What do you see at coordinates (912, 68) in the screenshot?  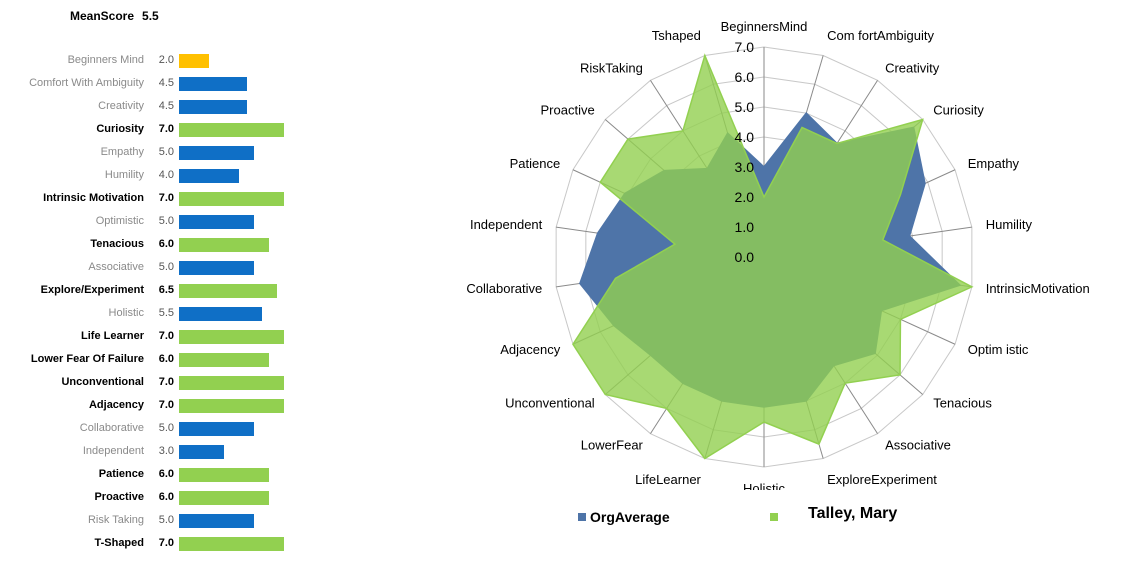 I see `radar-axis-label: Creativity` at bounding box center [912, 68].